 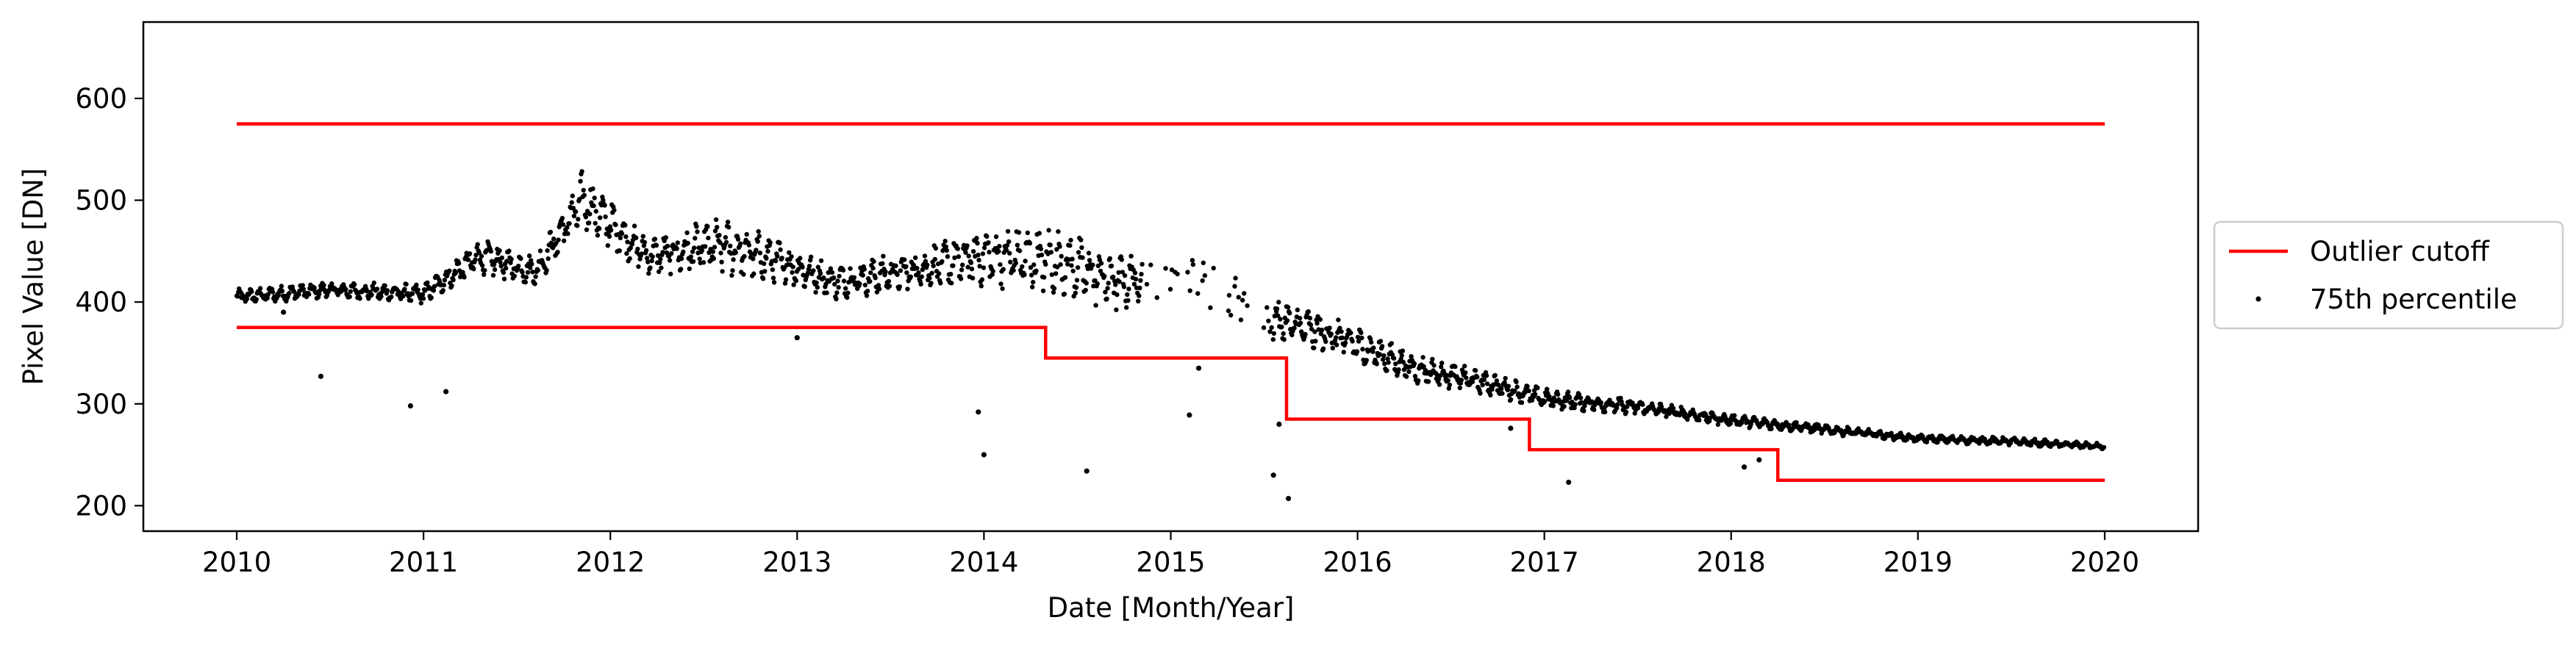 I want to click on x-tick-label: 2017, so click(x=1544, y=562).